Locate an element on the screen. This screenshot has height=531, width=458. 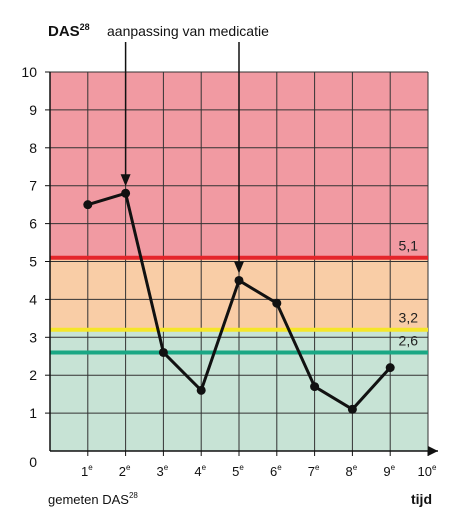
x-tick-number: 4 is located at coordinates (197, 471).